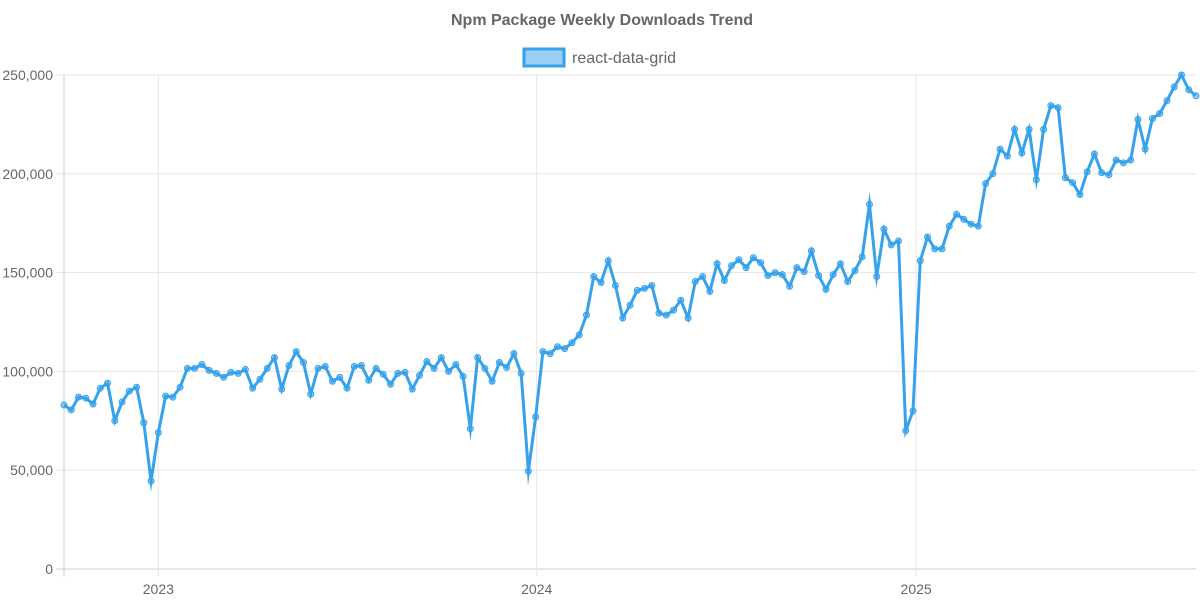 This screenshot has width=1200, height=605. I want to click on legend-swatch, so click(544, 57).